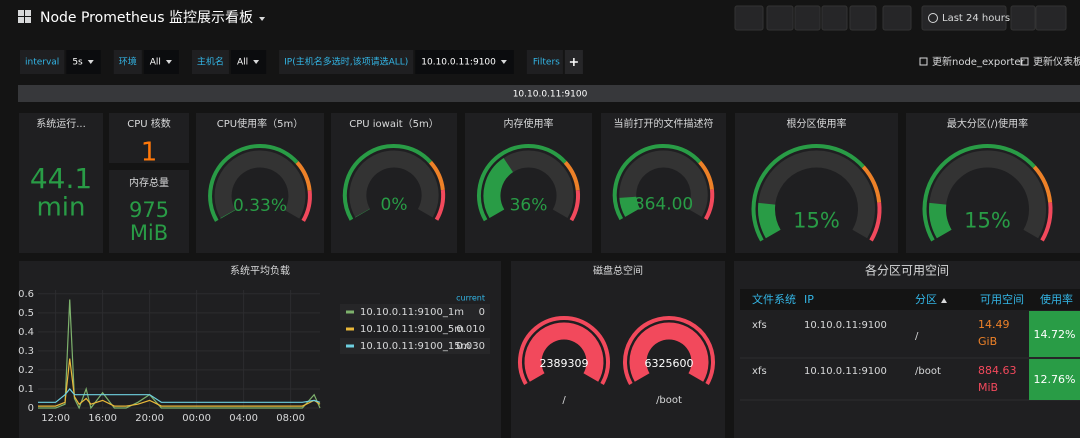 This screenshot has width=1080, height=438. Describe the element at coordinates (907, 270) in the screenshot. I see `panel-title: 各分区可用空间` at that location.